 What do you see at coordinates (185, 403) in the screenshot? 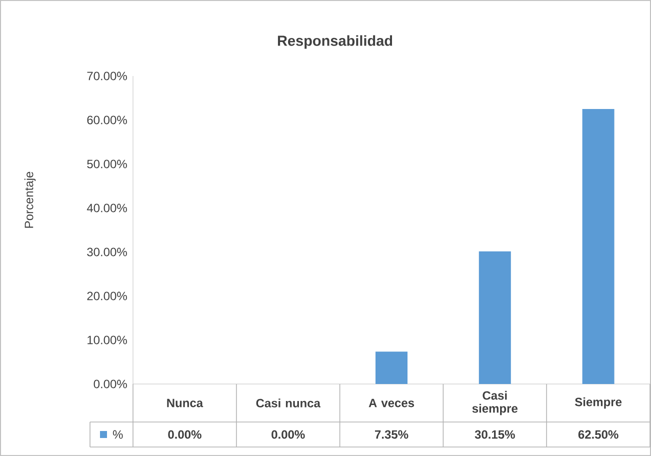
I see `x-tick-label: Nunca` at bounding box center [185, 403].